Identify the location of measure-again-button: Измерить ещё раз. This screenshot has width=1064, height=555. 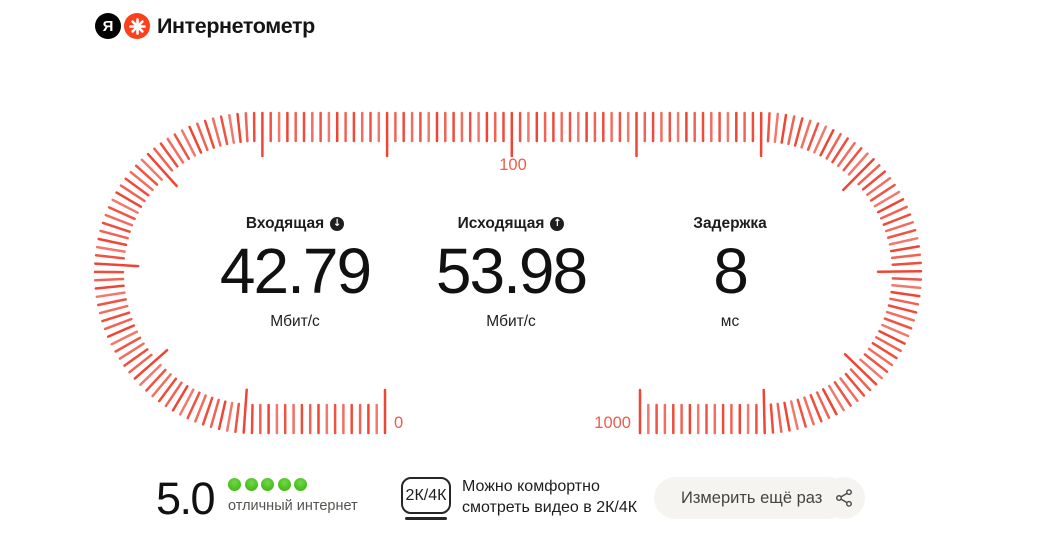
(752, 498).